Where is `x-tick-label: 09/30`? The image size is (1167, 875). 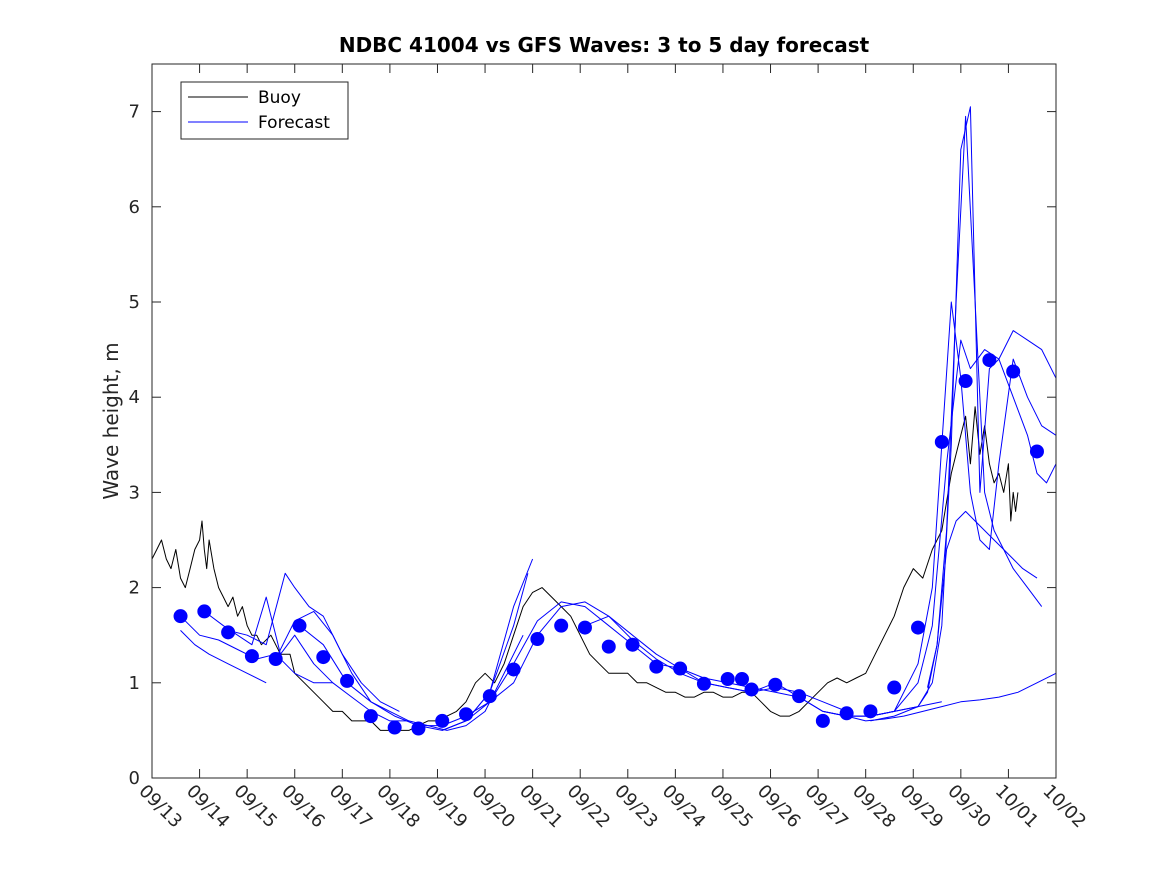 x-tick-label: 09/30 is located at coordinates (969, 807).